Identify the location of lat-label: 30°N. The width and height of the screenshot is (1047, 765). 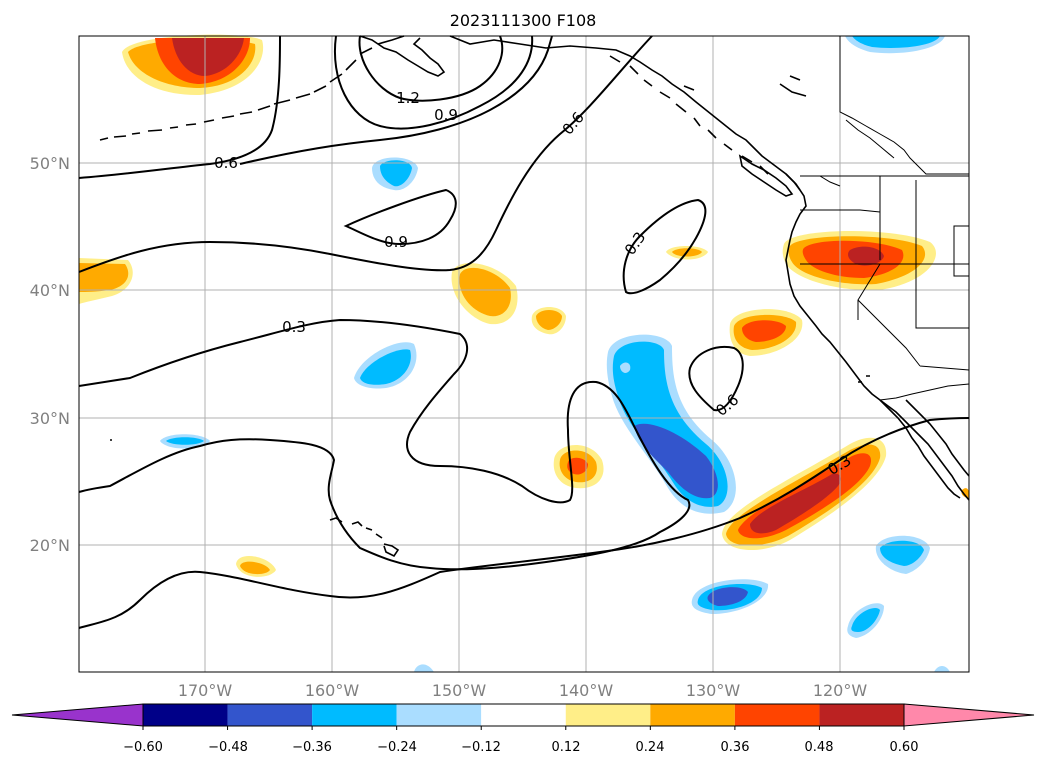
(50, 418).